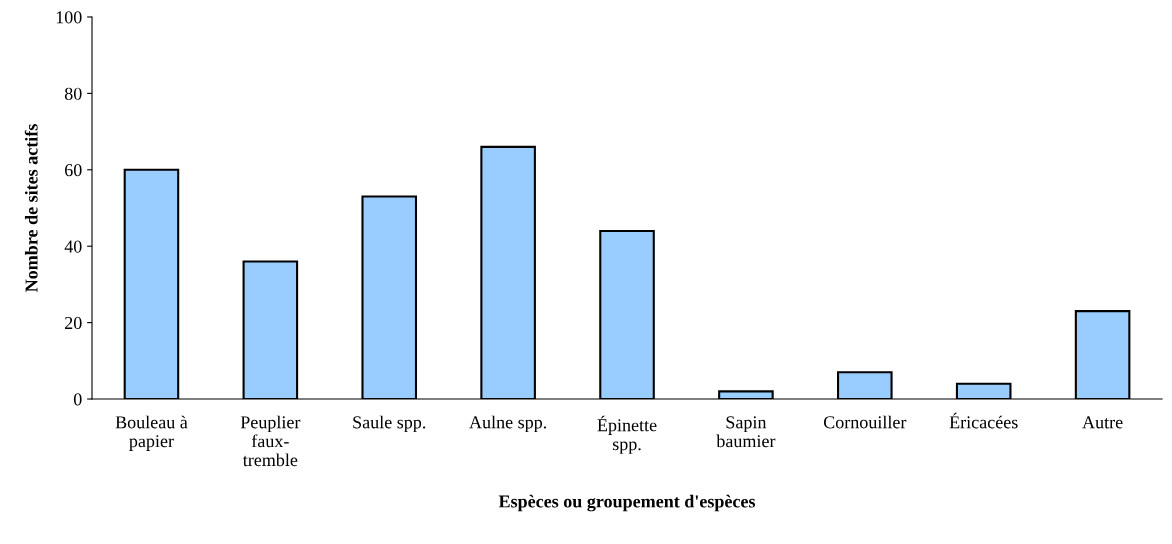 The width and height of the screenshot is (1172, 544). Describe the element at coordinates (983, 420) in the screenshot. I see `x-tick-label: Éricacées` at that location.